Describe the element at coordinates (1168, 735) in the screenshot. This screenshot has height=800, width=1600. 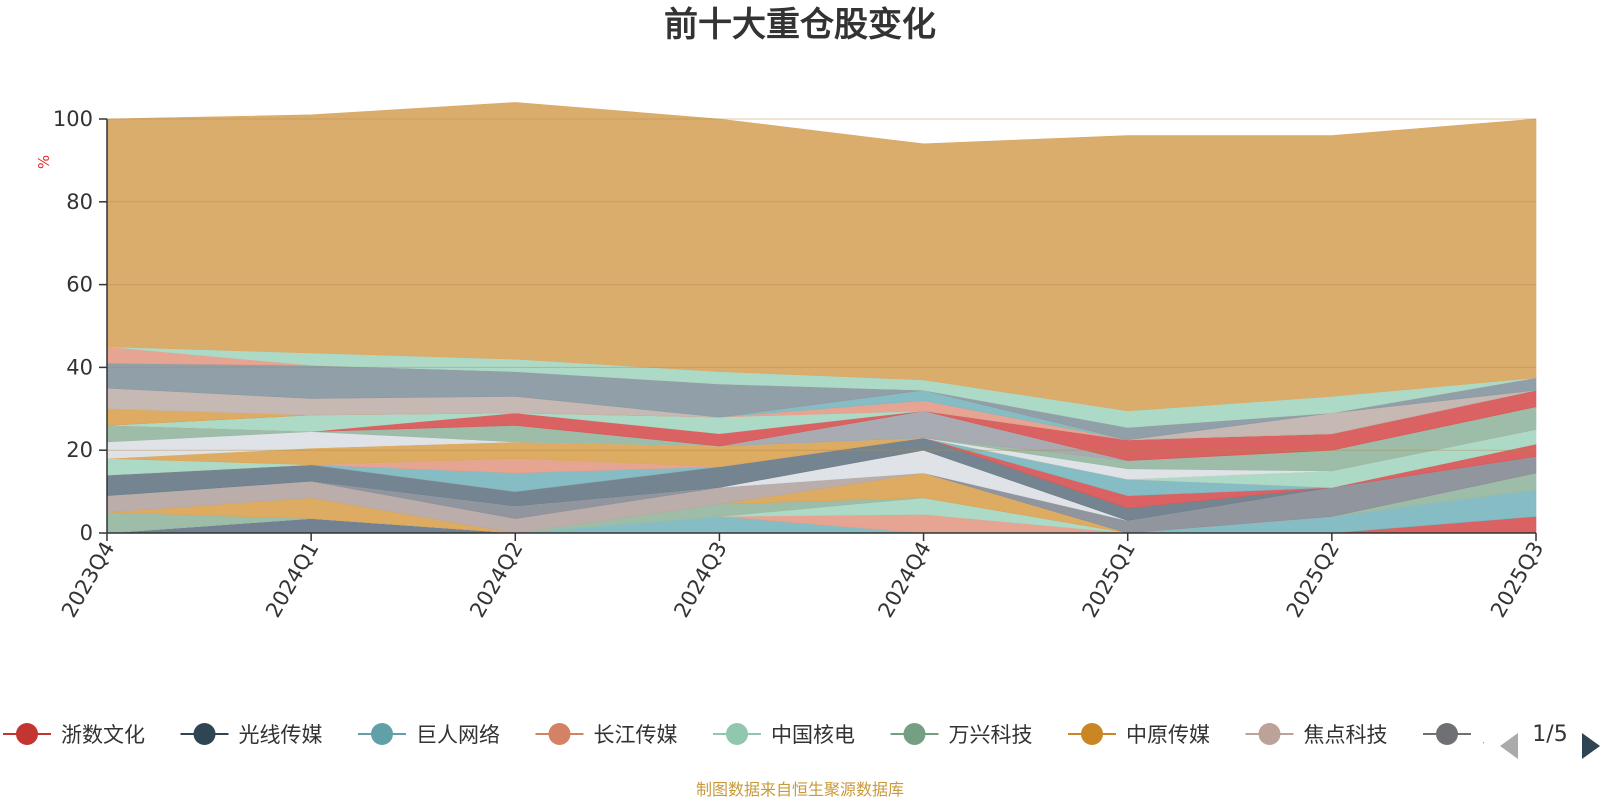
I see `legend-label: 中原传媒` at that location.